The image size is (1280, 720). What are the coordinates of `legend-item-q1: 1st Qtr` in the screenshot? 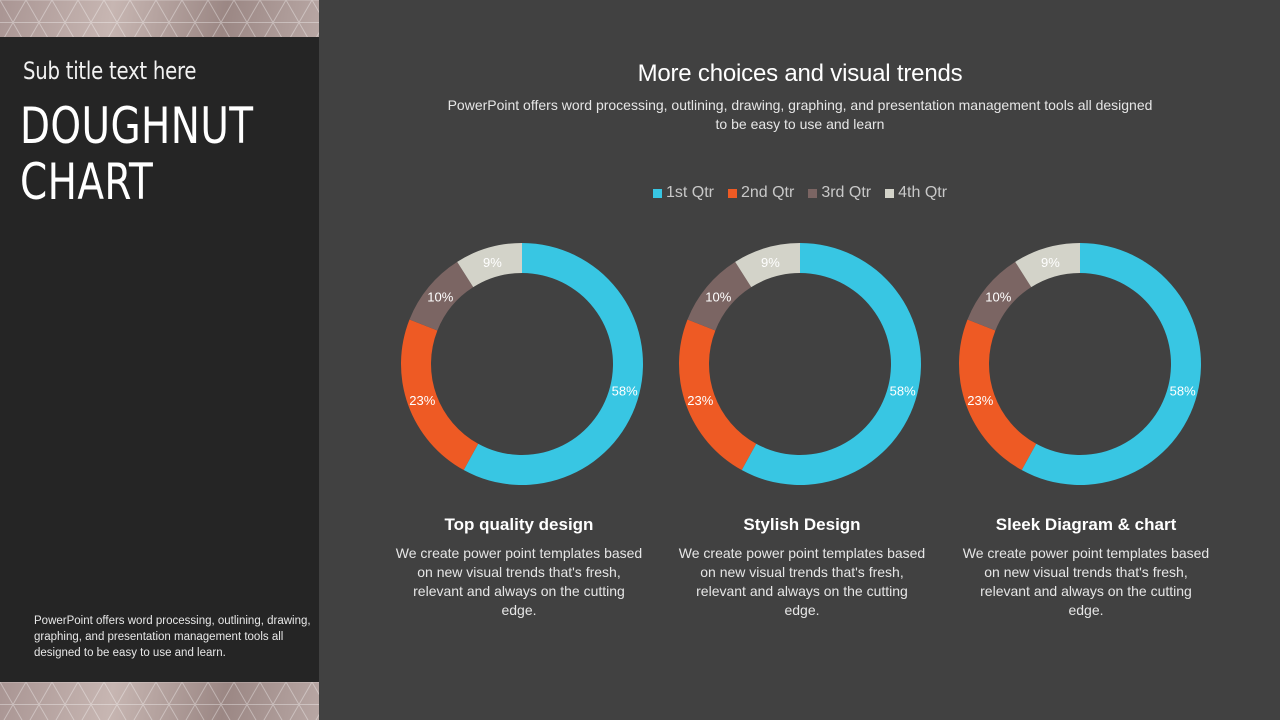 It's located at (683, 193).